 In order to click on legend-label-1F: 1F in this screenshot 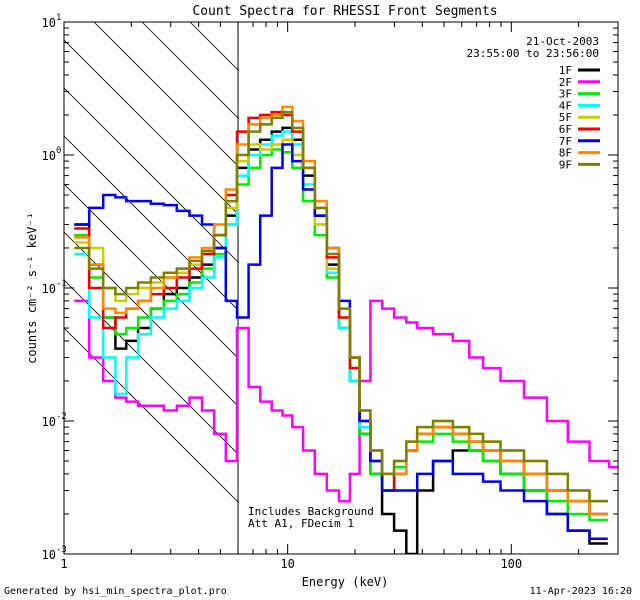, I will do `click(565, 70)`.